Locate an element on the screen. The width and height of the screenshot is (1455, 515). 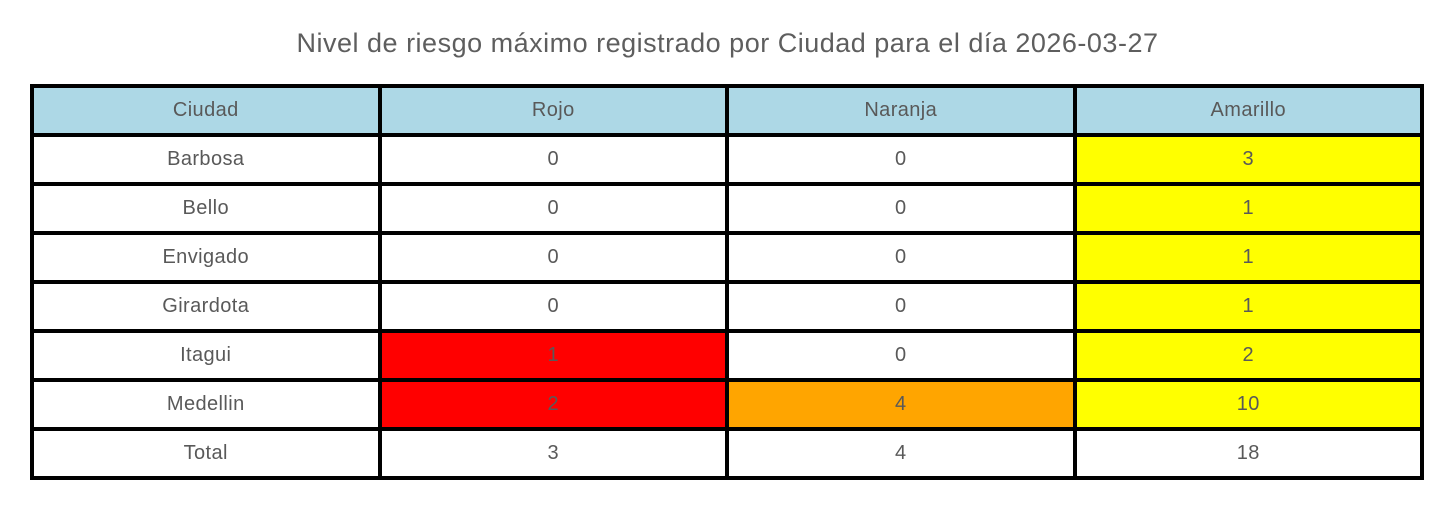
table-row: Barbosa 0 0 3 is located at coordinates (727, 159).